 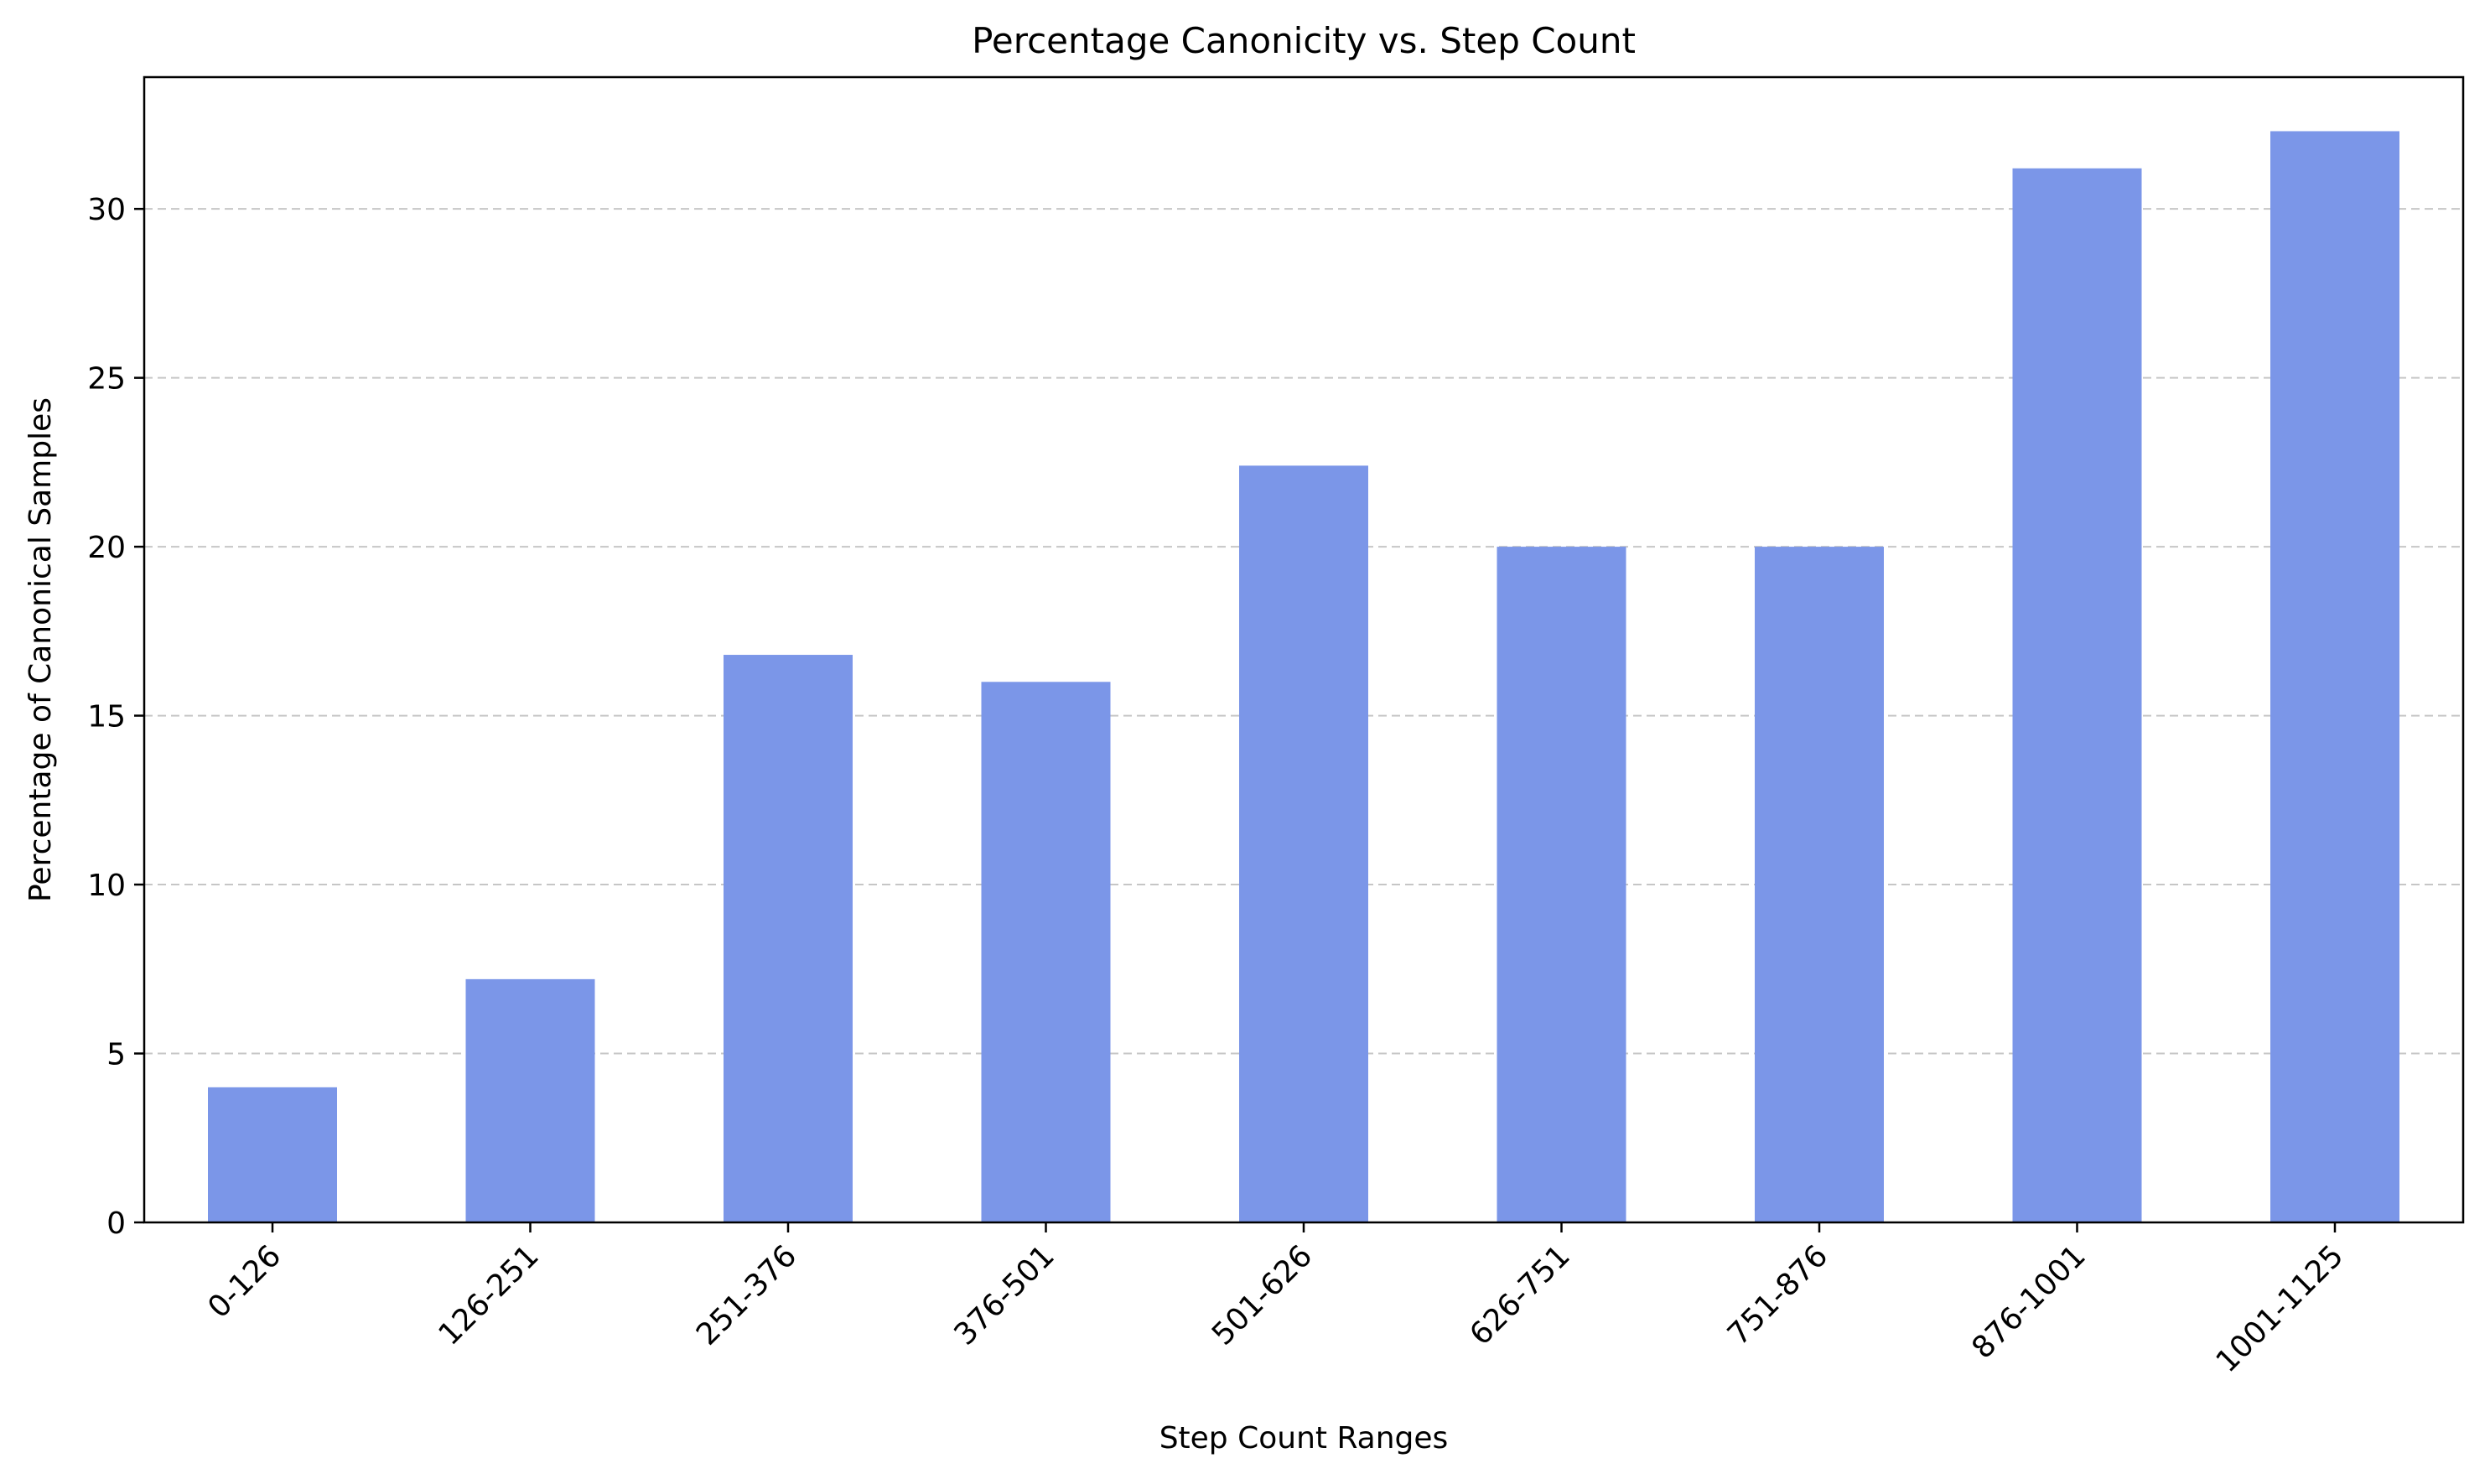 I want to click on x-tick-label: 251-376, so click(x=746, y=1295).